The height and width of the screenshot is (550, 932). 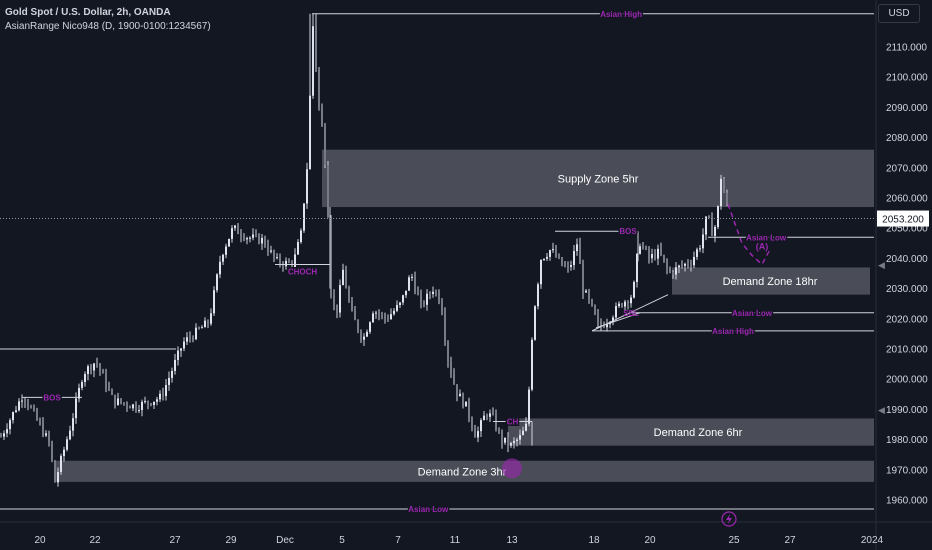 What do you see at coordinates (598, 179) in the screenshot?
I see `zone-label: Supply Zone 5hr` at bounding box center [598, 179].